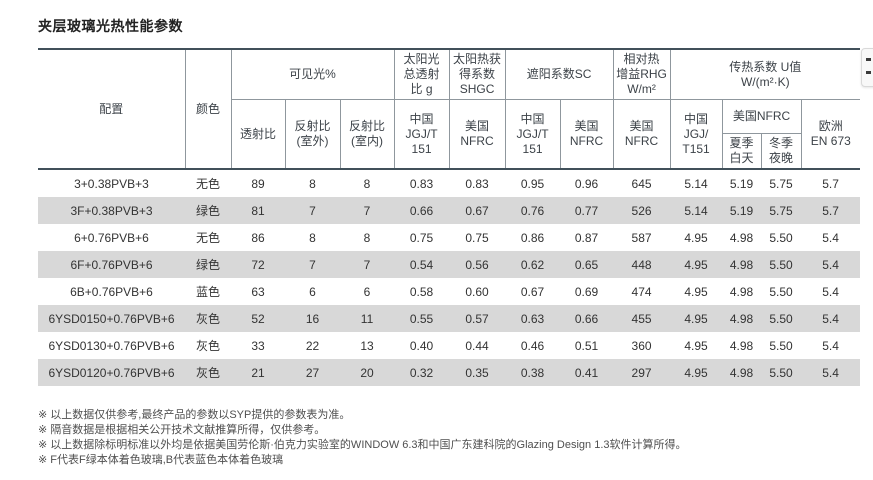 The width and height of the screenshot is (873, 480). What do you see at coordinates (532, 183) in the screenshot?
I see `value-cell: 0.95` at bounding box center [532, 183].